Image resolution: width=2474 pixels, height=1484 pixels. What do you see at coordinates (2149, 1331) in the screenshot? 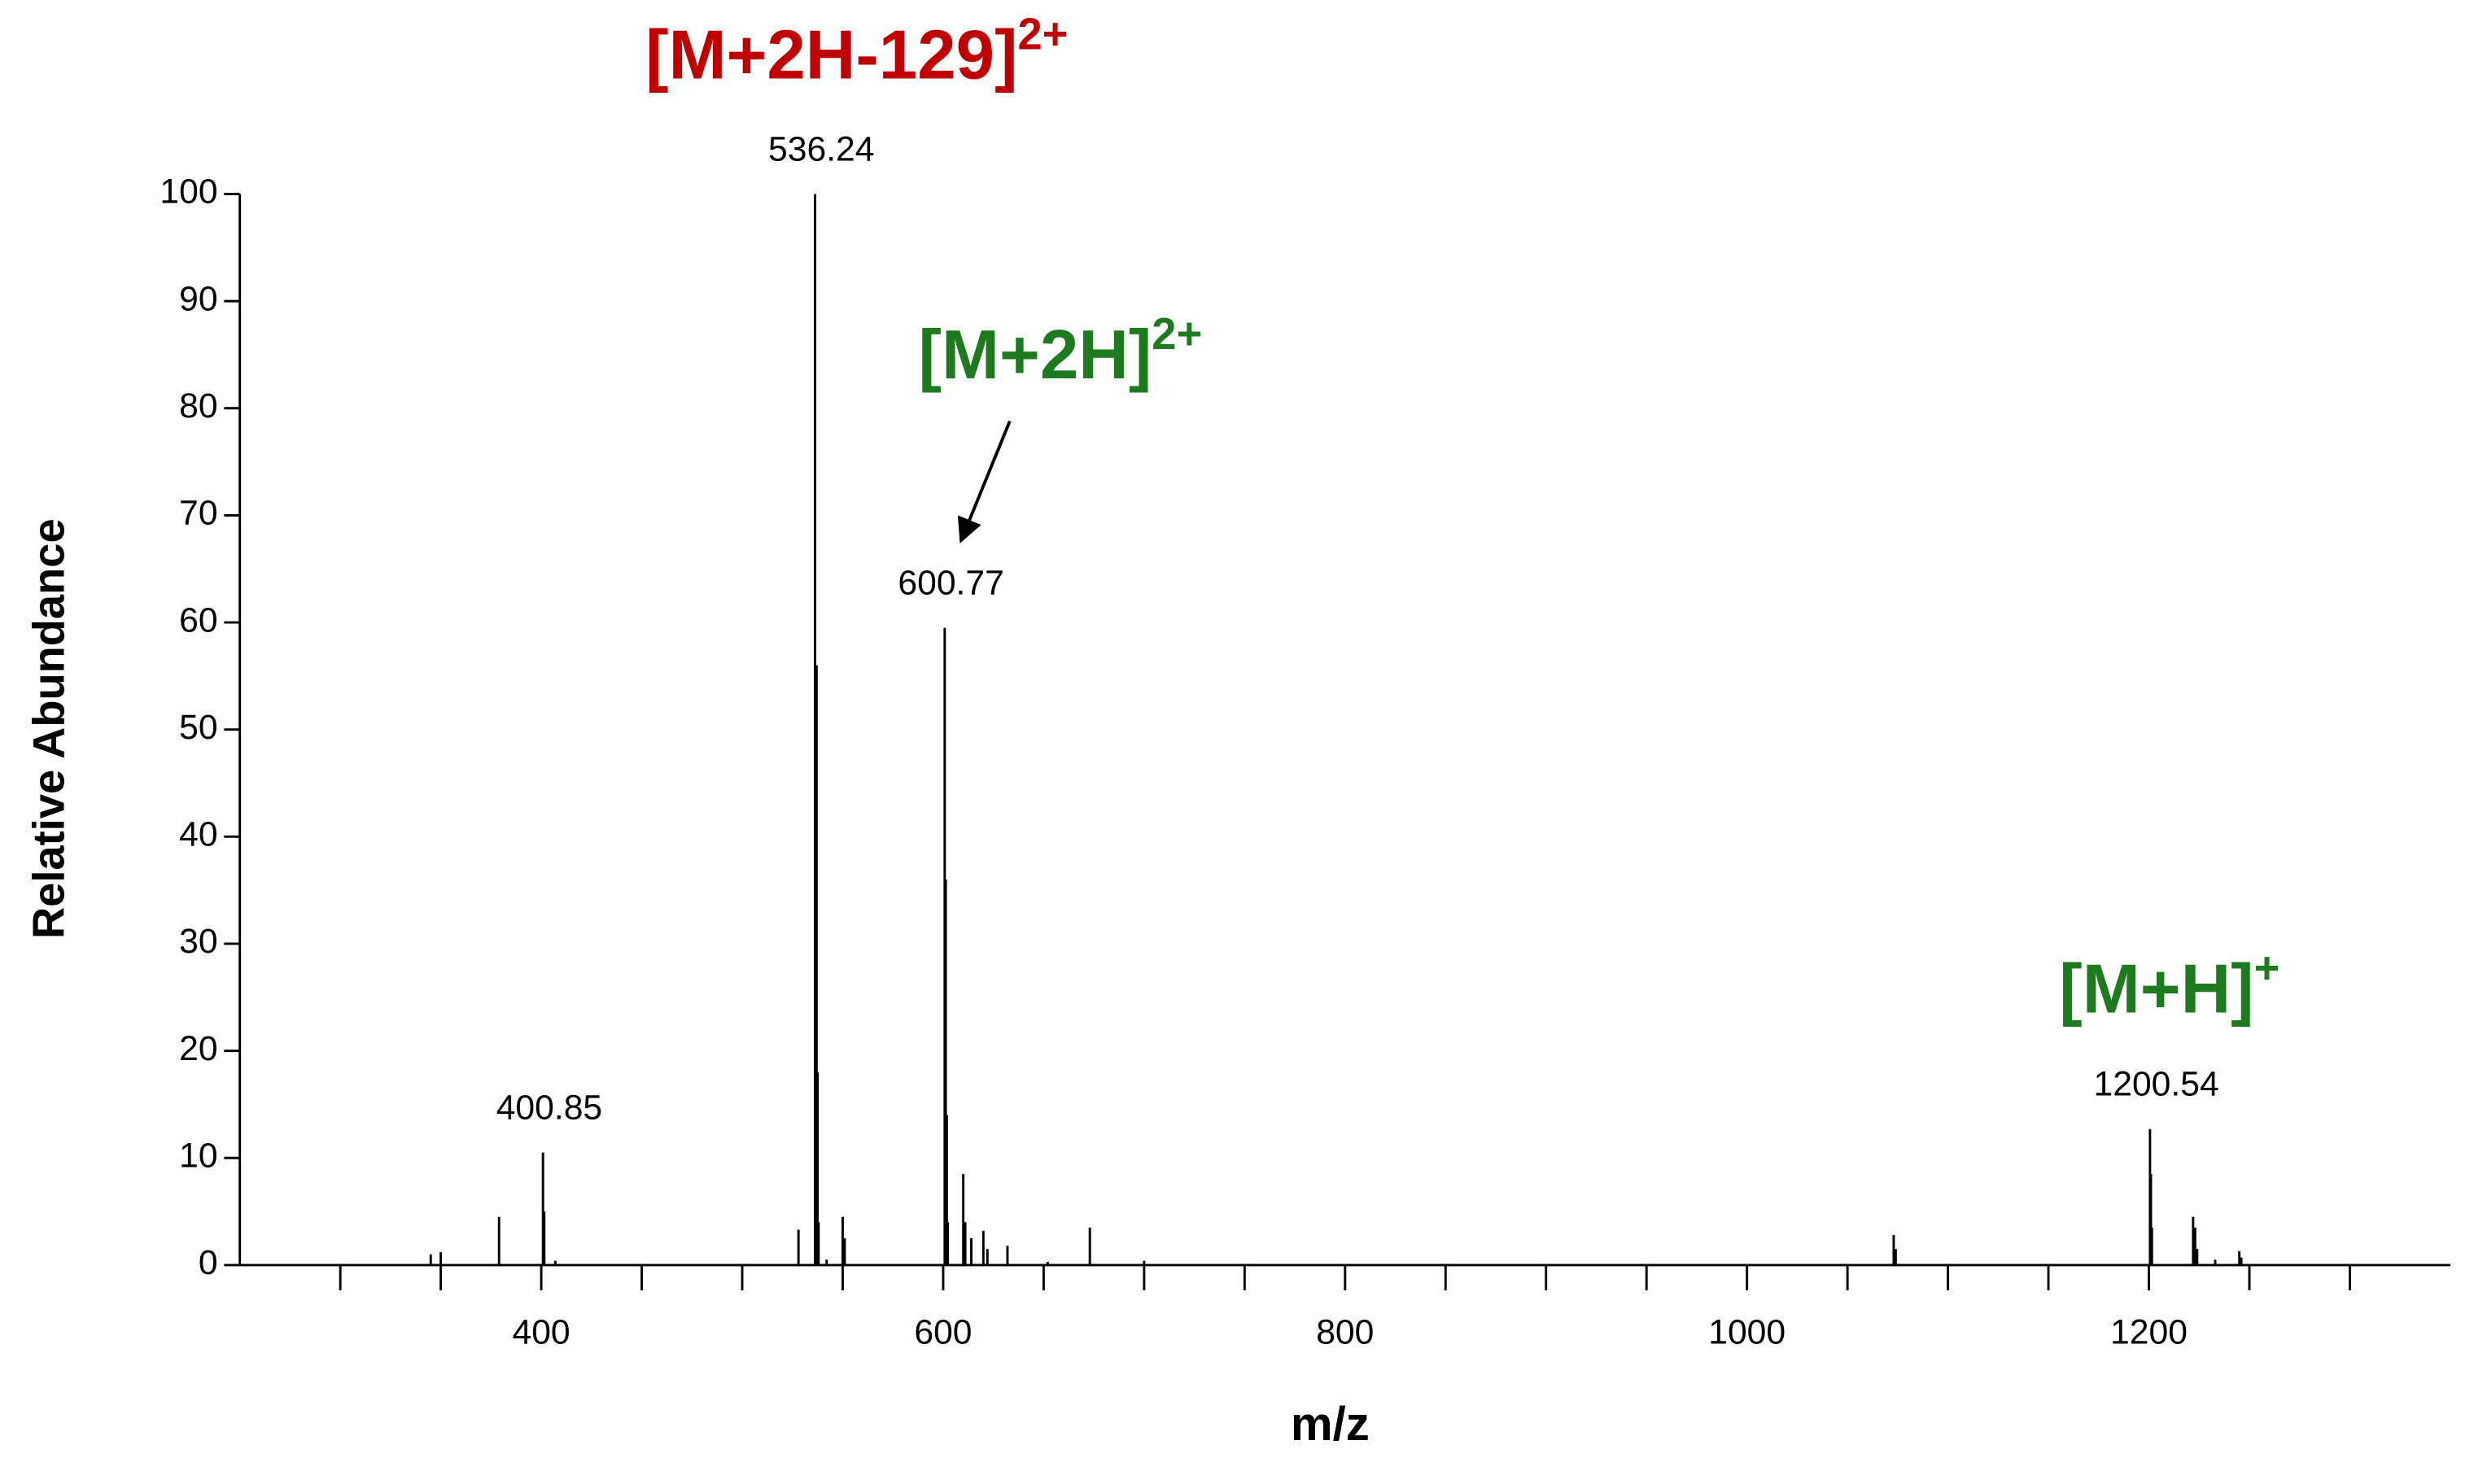
I see `x-tick-label: 1200` at bounding box center [2149, 1331].